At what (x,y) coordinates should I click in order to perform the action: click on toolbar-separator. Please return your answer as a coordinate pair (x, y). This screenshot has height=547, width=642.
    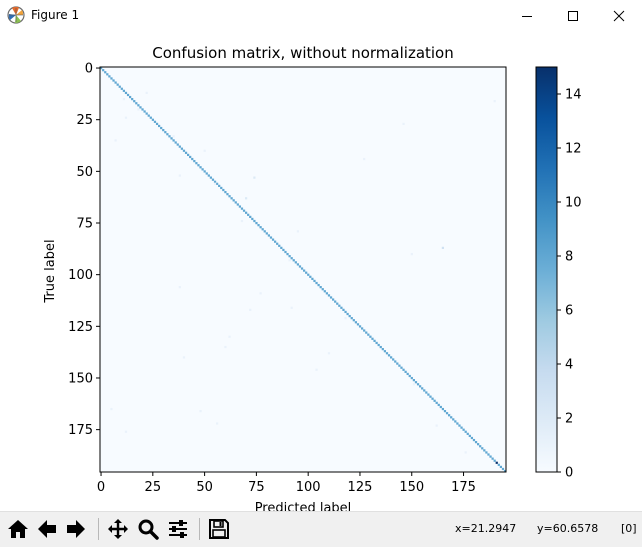
    Looking at the image, I should click on (199, 529).